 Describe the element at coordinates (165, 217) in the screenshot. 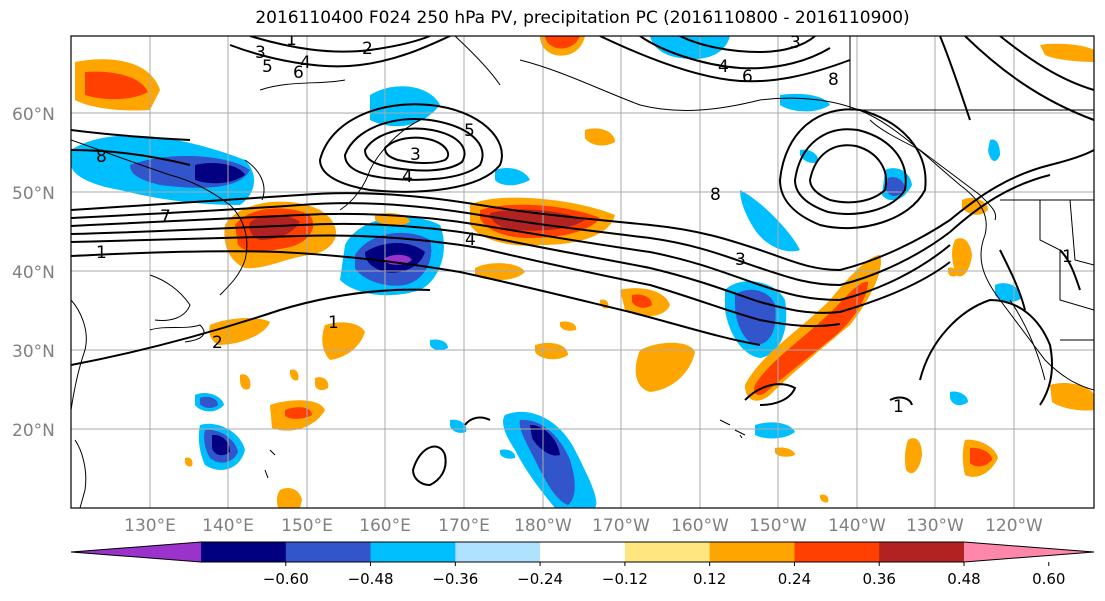

I see `contour-label: 7` at that location.